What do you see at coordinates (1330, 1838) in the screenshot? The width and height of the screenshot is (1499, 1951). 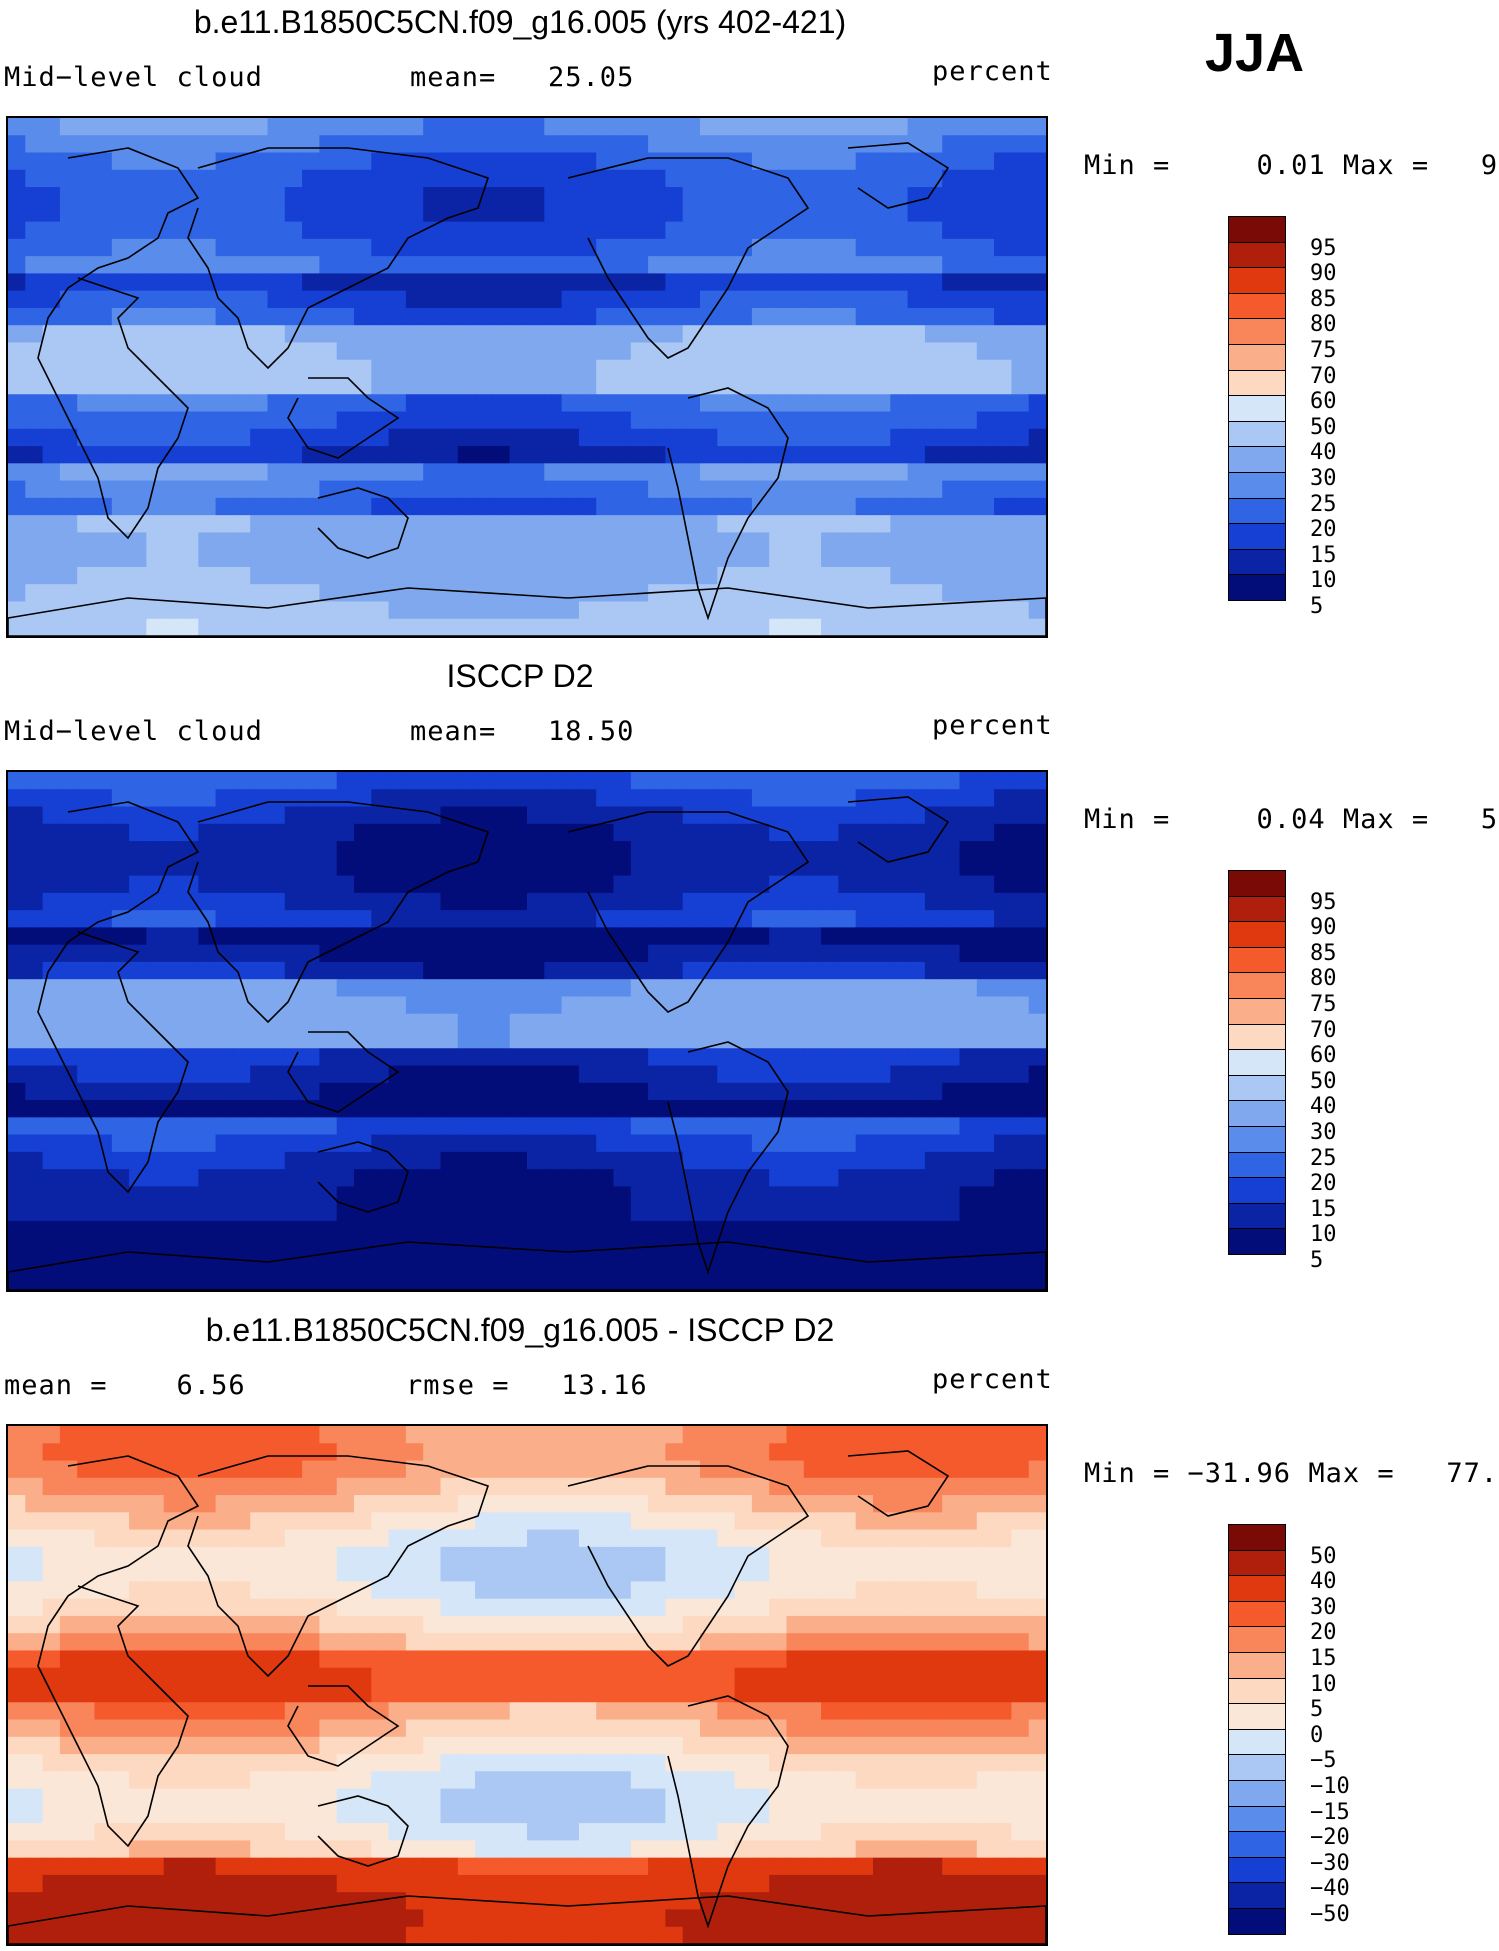 I see `colorbar-tick-label: −20` at bounding box center [1330, 1838].